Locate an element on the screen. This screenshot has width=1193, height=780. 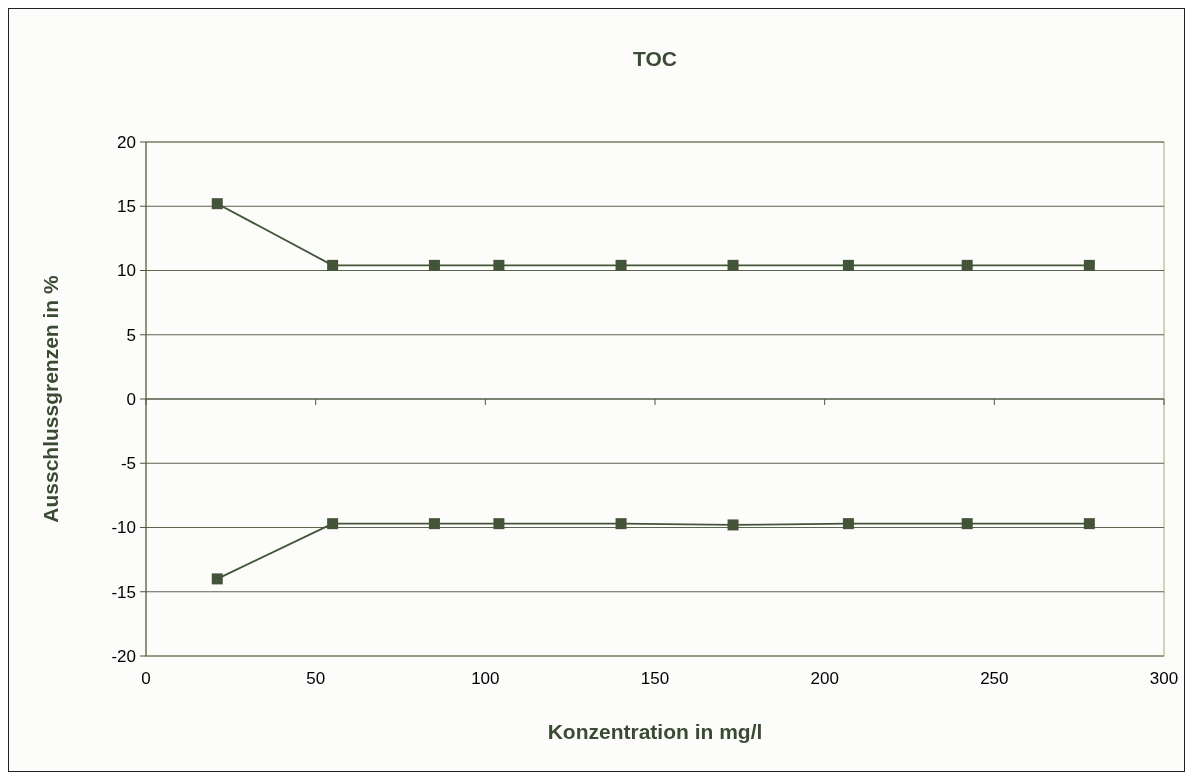
x-tick-label: 200 is located at coordinates (824, 678).